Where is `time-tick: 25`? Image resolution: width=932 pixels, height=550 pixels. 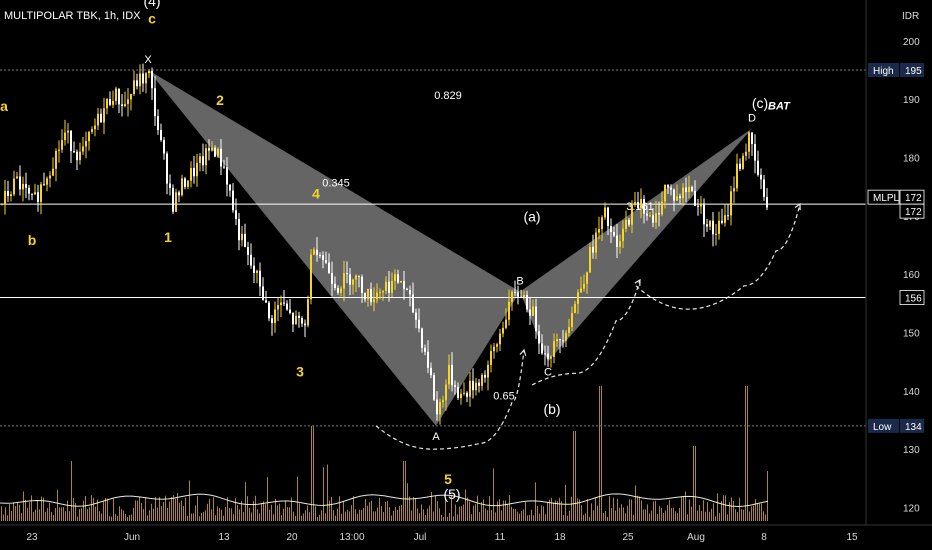 time-tick: 25 is located at coordinates (628, 537).